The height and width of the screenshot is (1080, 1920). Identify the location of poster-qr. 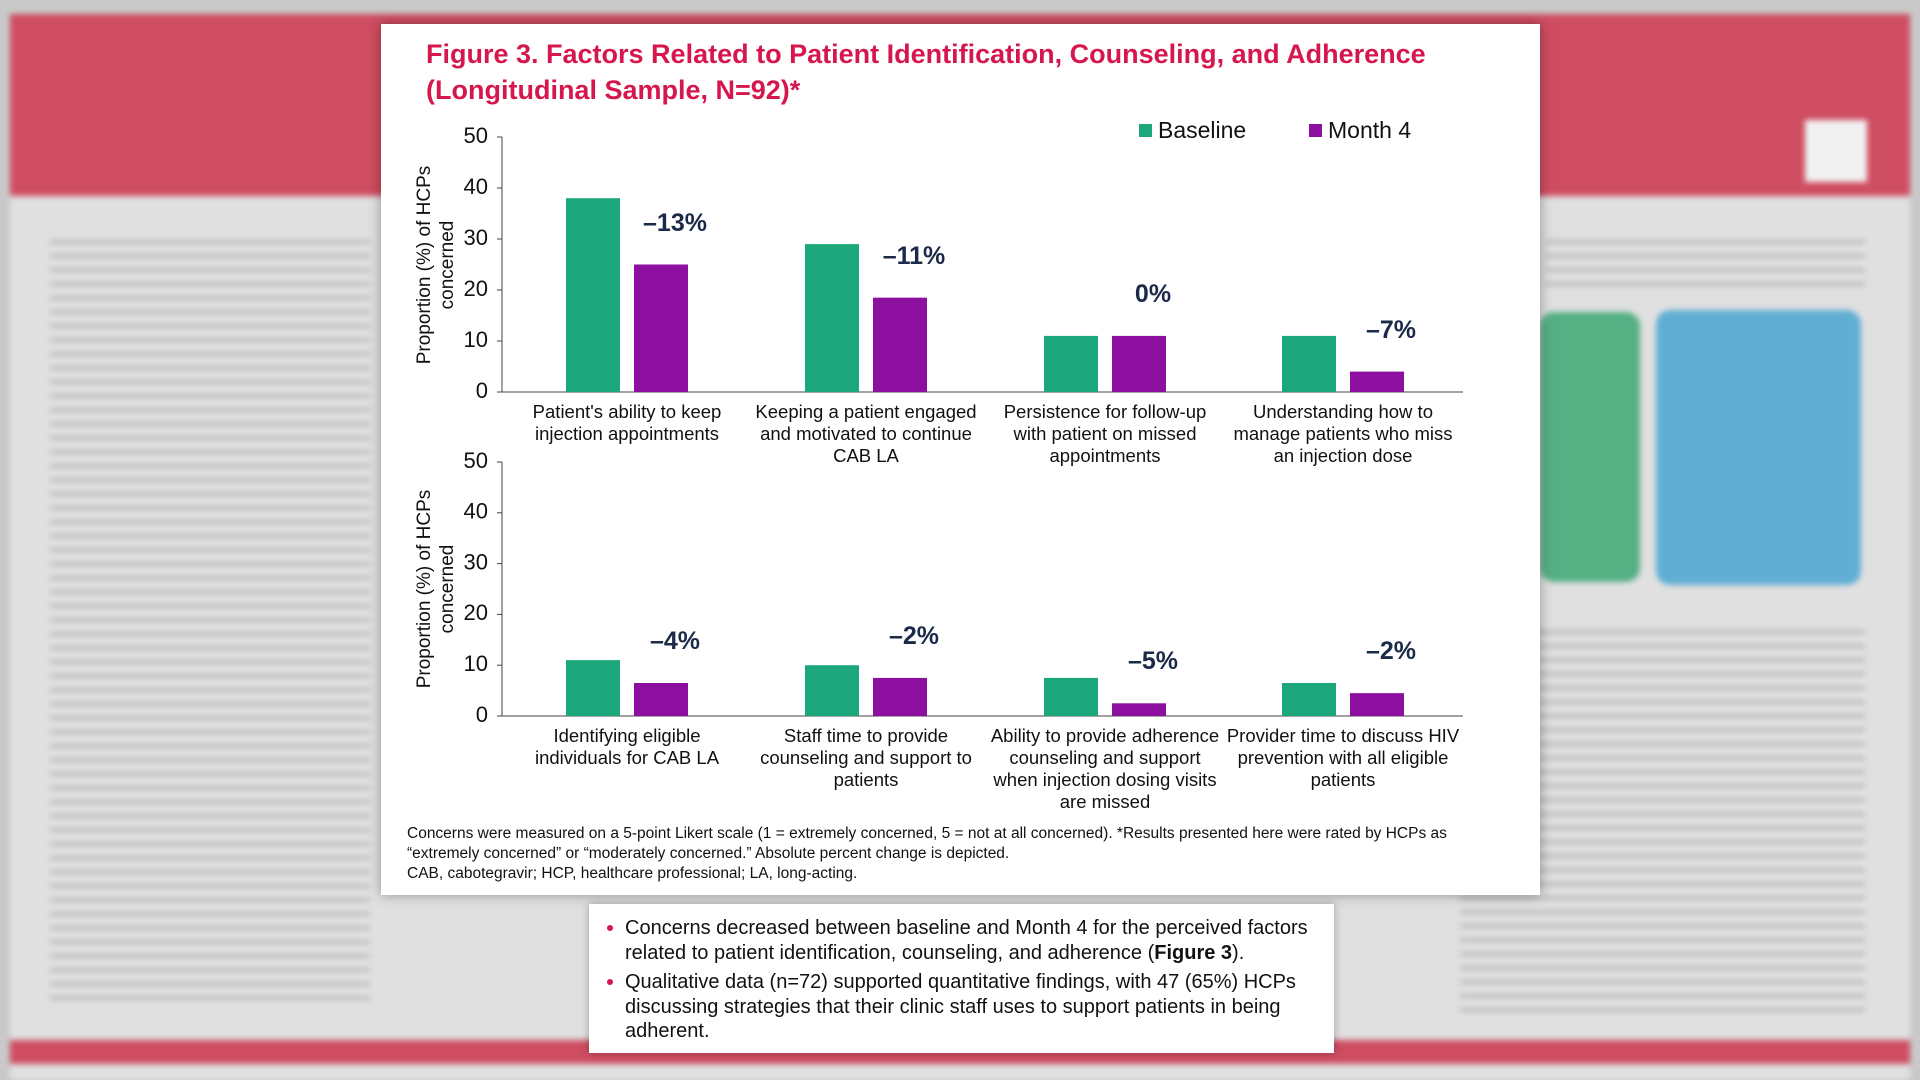
(1836, 151).